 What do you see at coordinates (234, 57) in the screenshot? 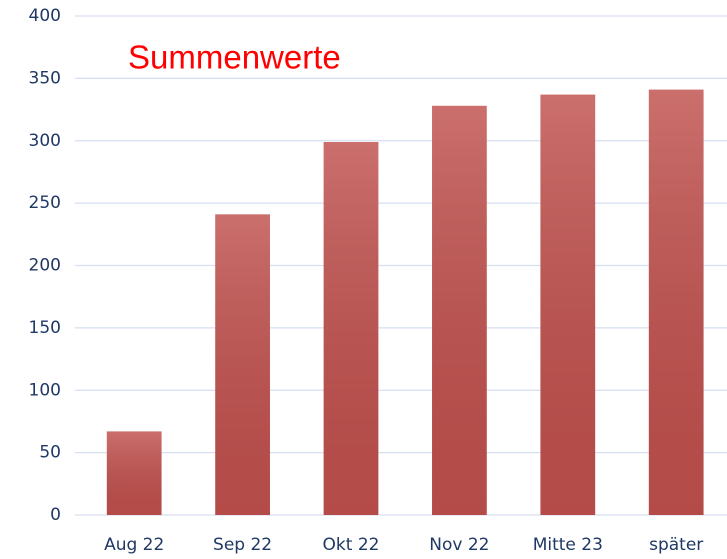
I see `chart-title: Summenwerte` at bounding box center [234, 57].